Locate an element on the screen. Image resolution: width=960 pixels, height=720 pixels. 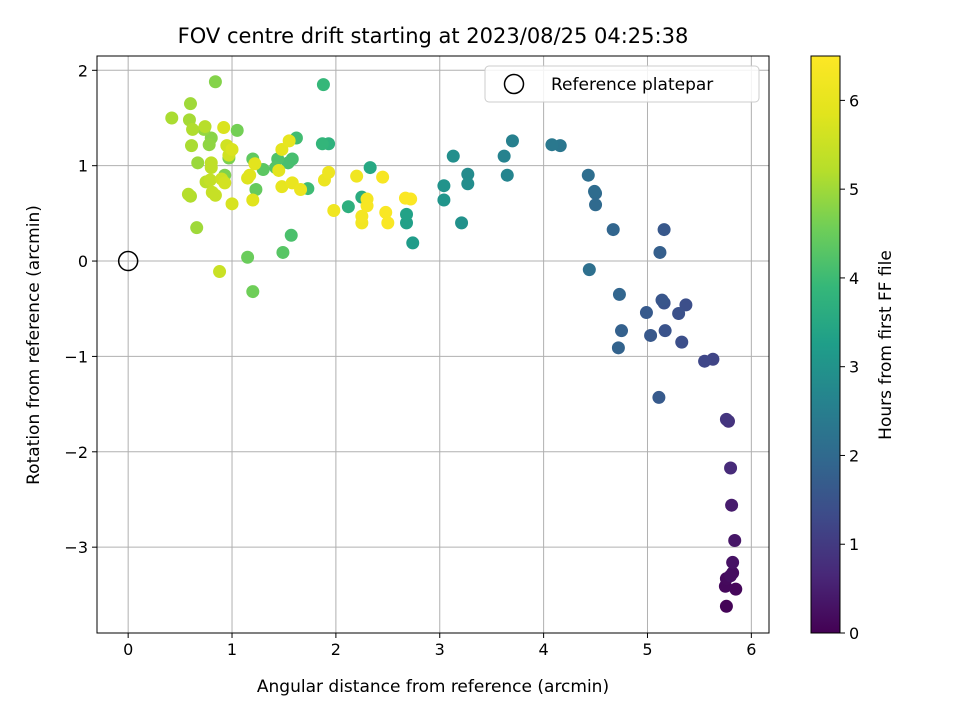
y-axis: 2 1 0 −1 −2 −3 is located at coordinates (80, 309).